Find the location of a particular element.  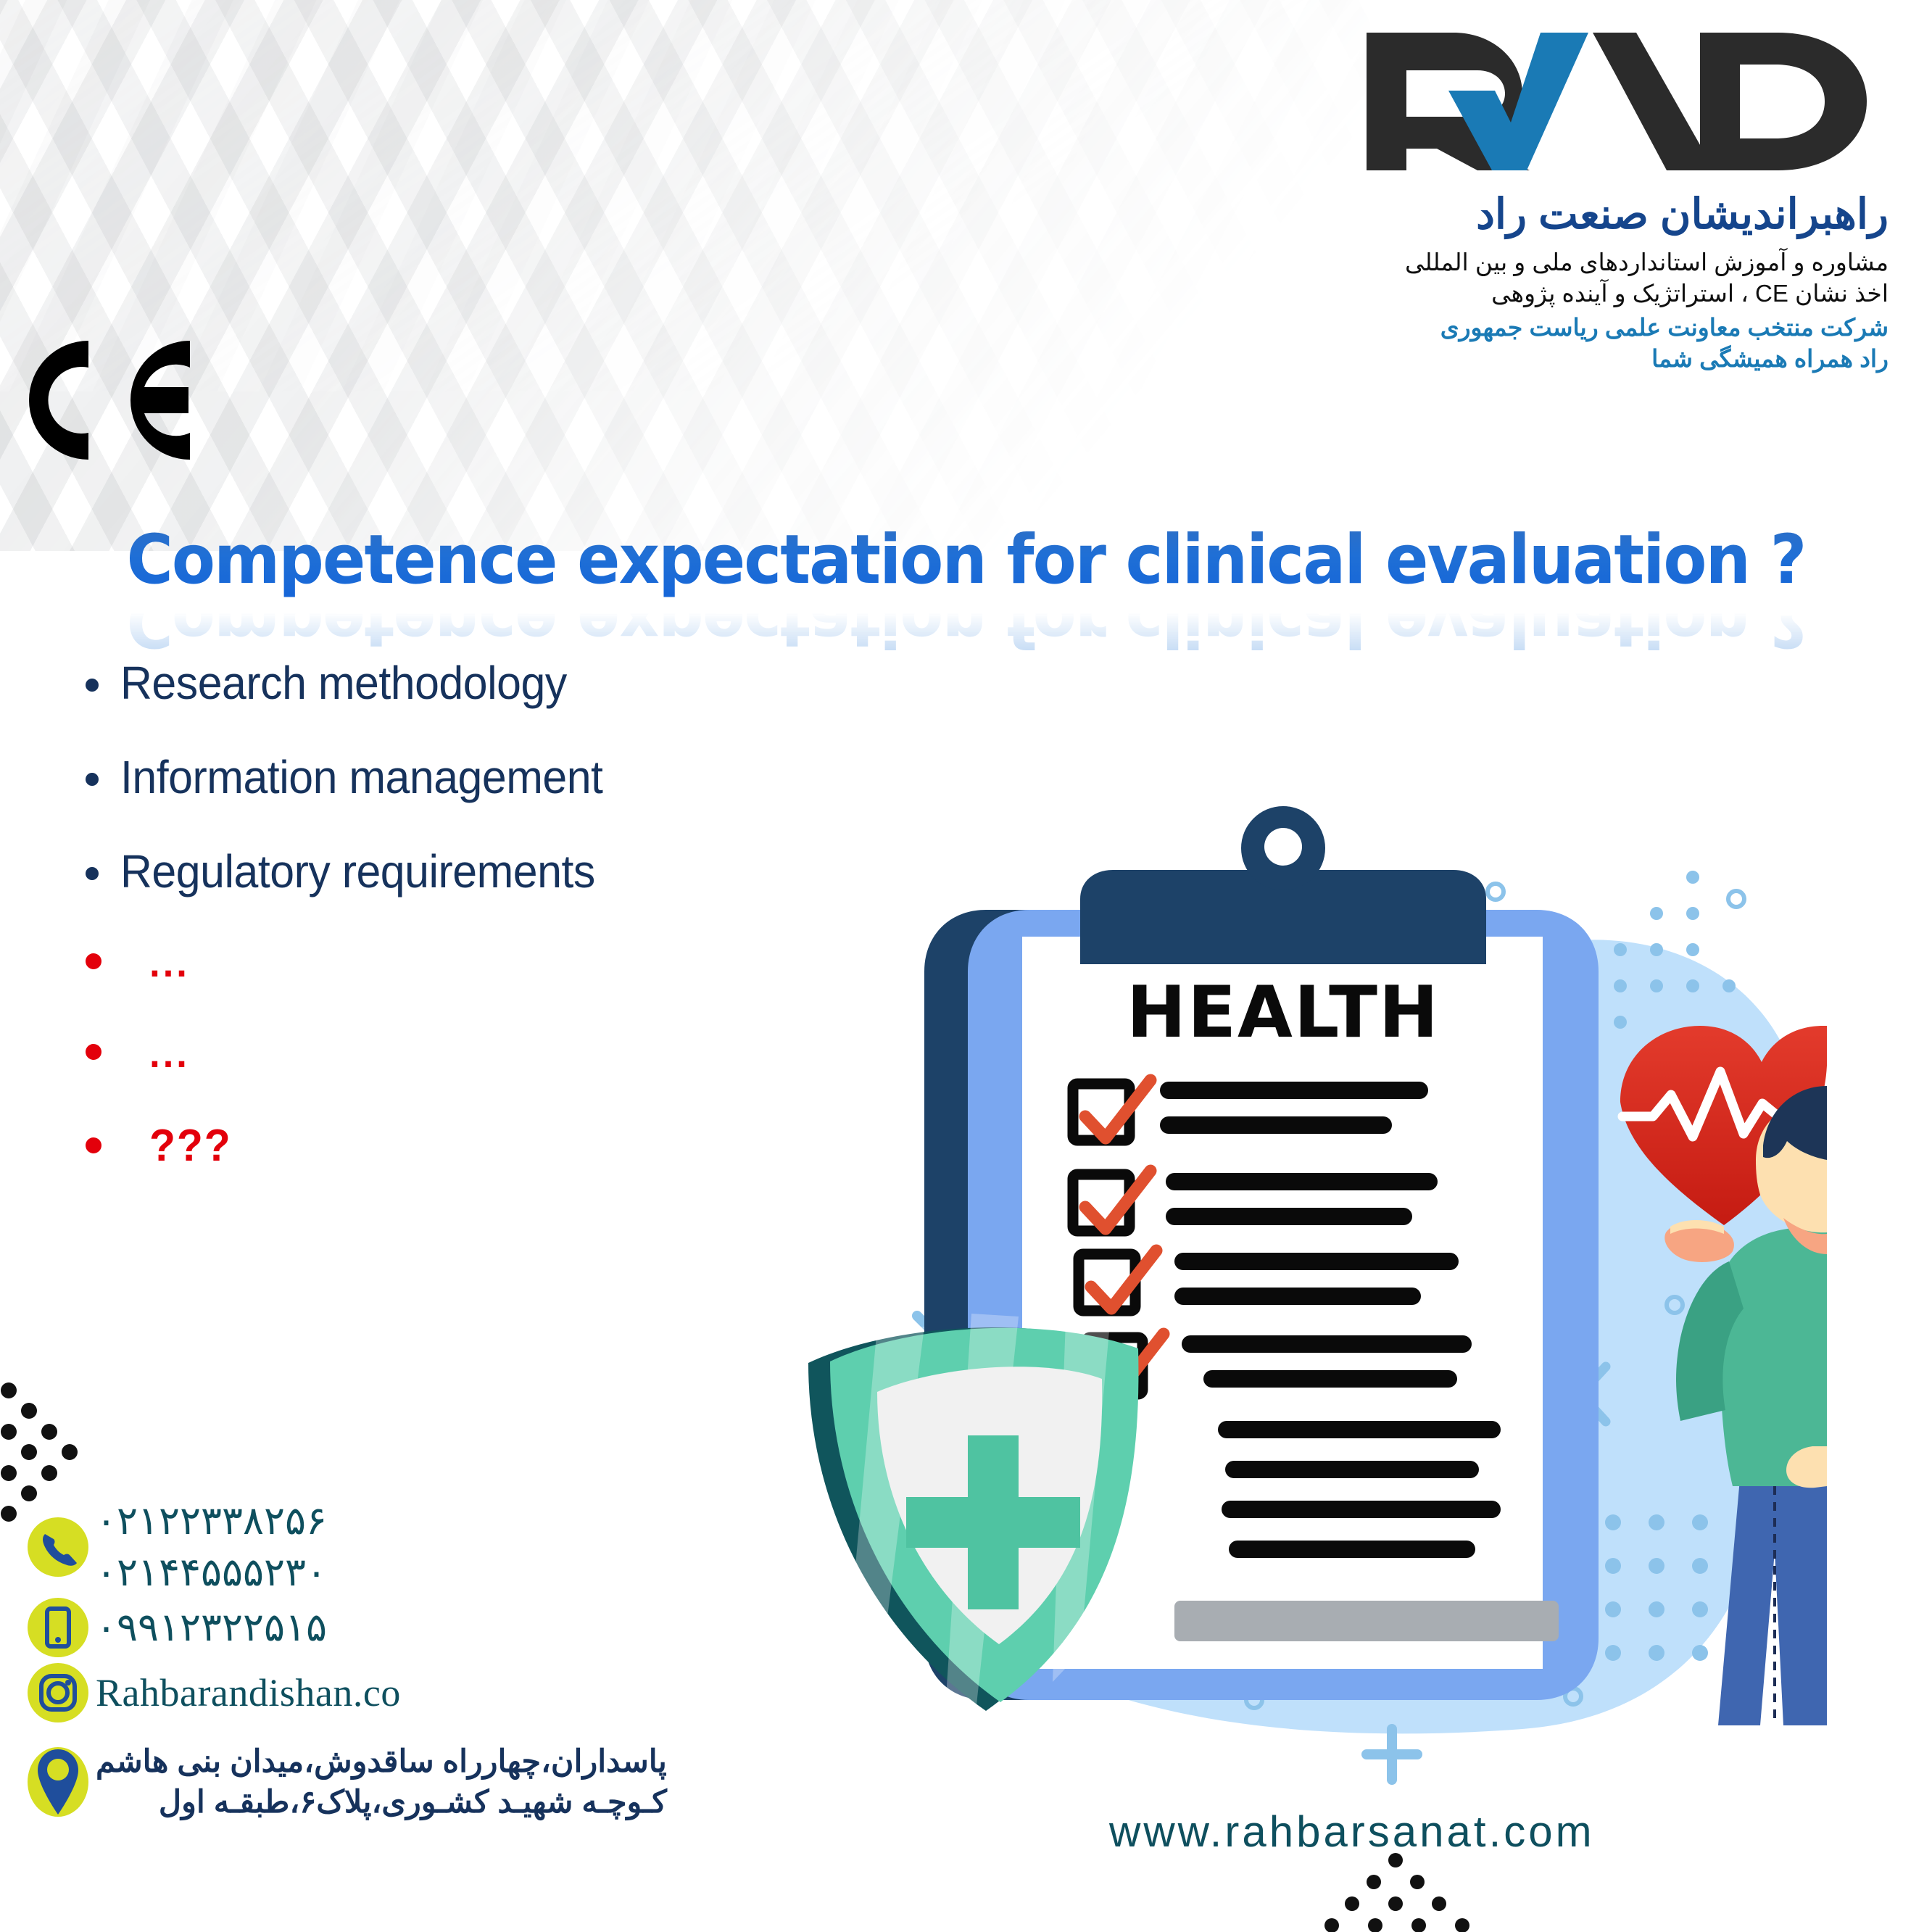

health-shield-icon is located at coordinates (974, 1516).